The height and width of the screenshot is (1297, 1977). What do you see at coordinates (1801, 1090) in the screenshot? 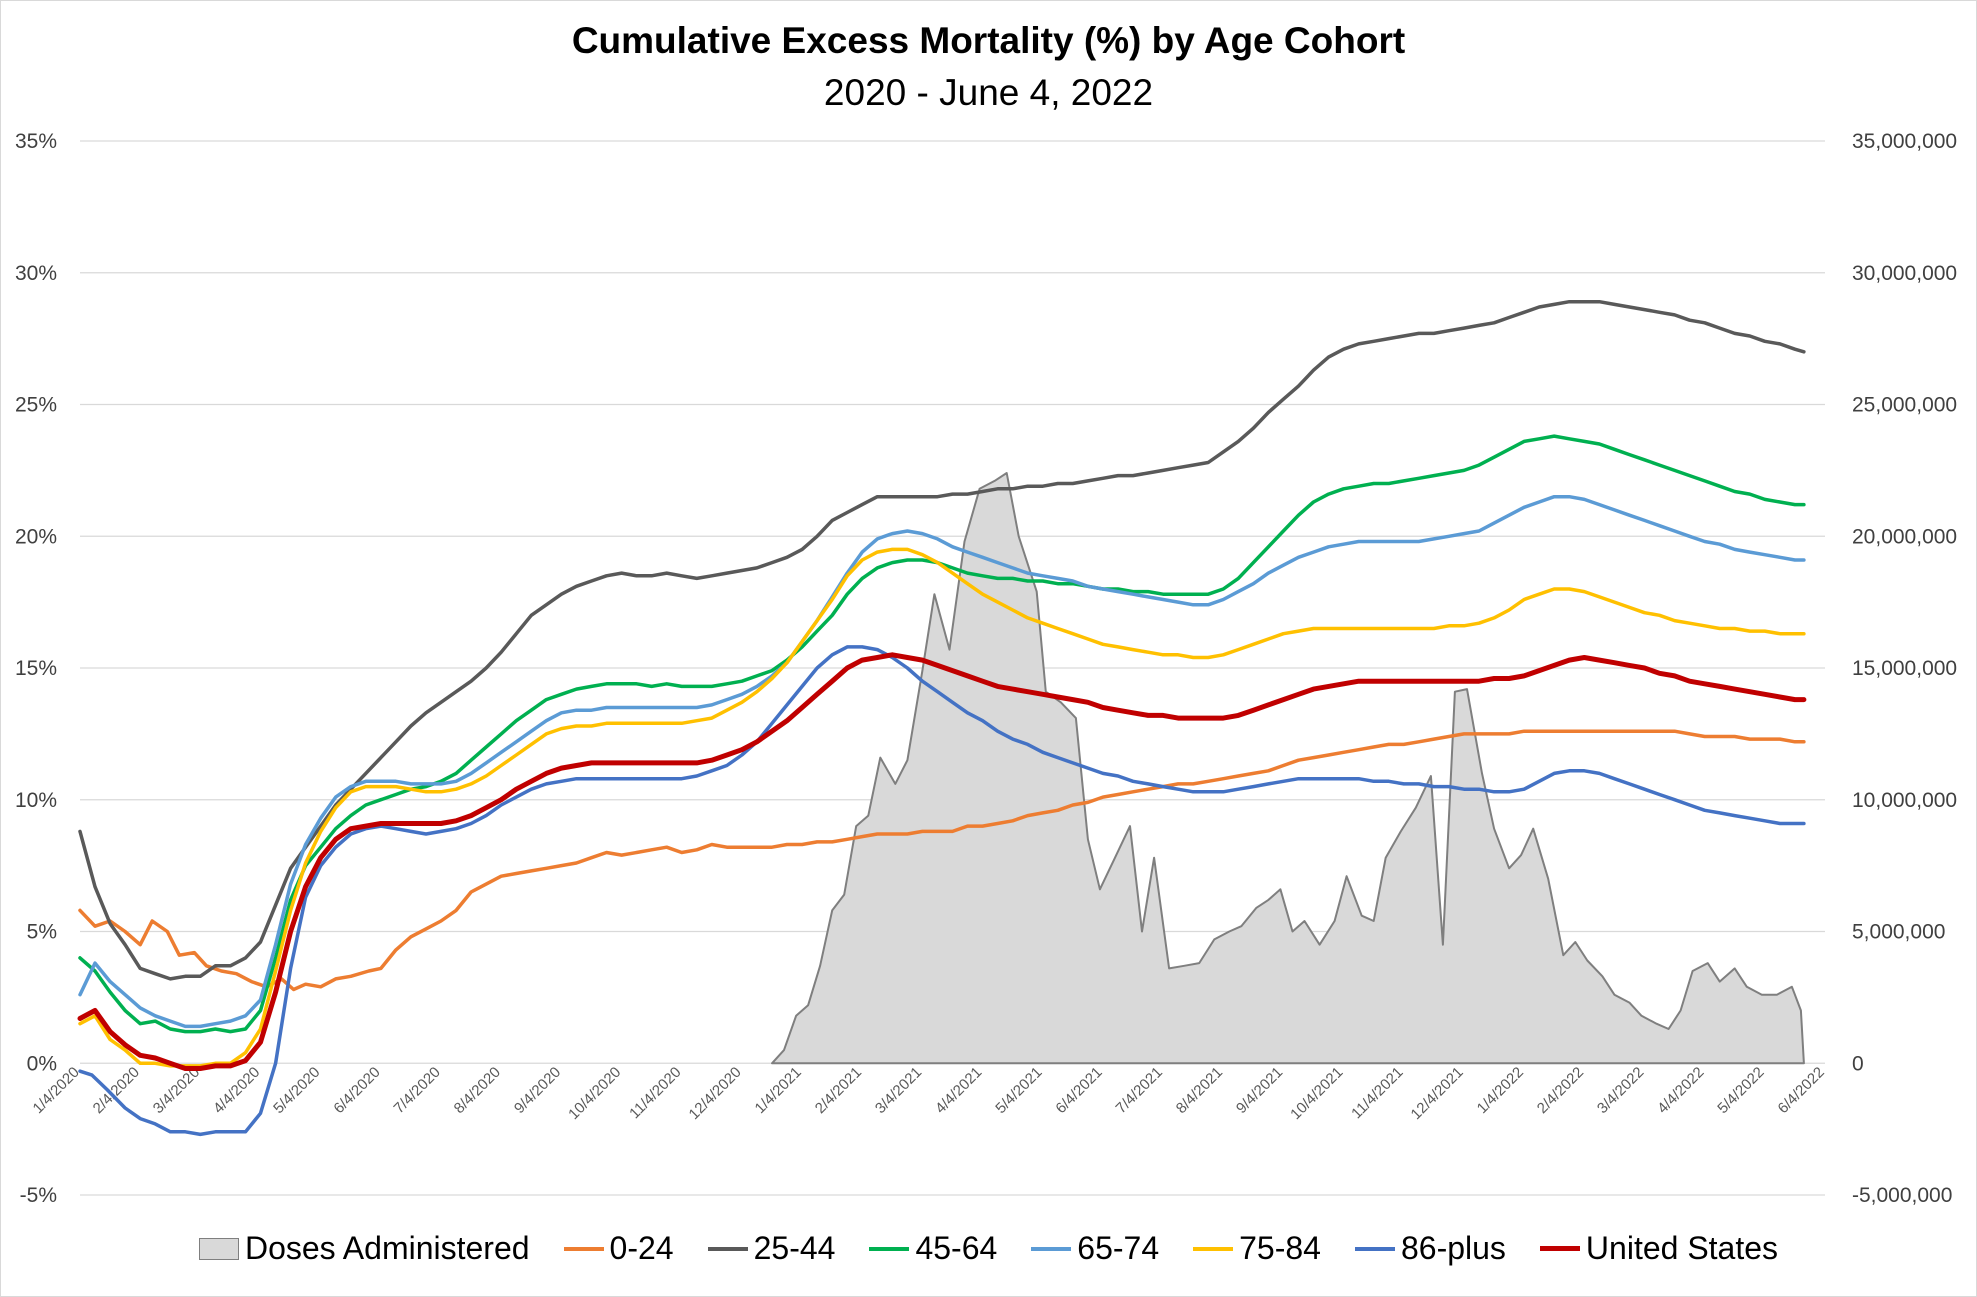
I see `x-tick-label: 6/4/2022` at bounding box center [1801, 1090].